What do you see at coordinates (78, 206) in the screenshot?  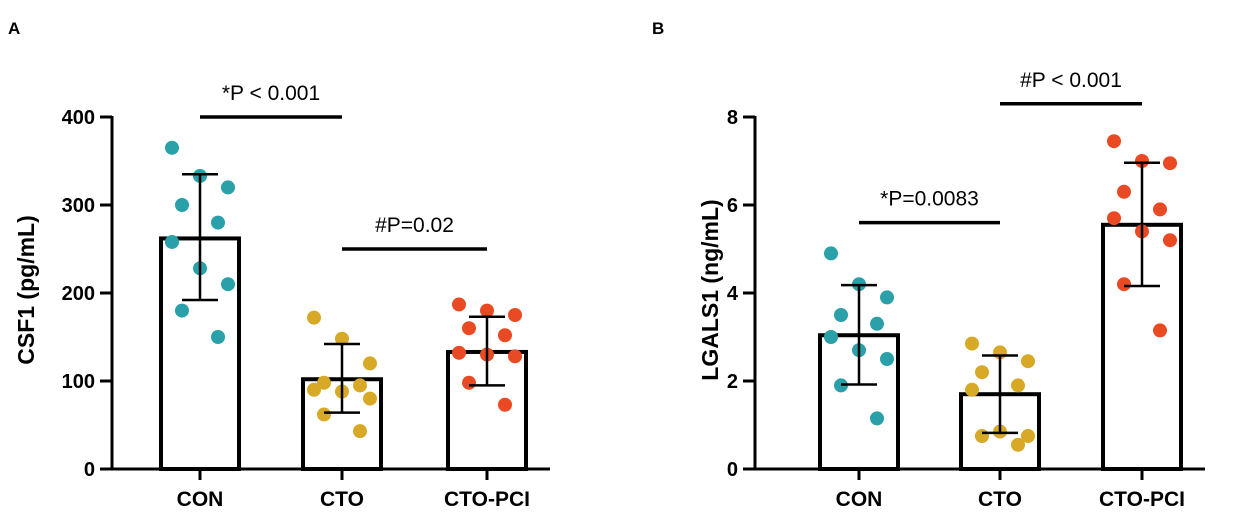 I see `y-tick-label: 300` at bounding box center [78, 206].